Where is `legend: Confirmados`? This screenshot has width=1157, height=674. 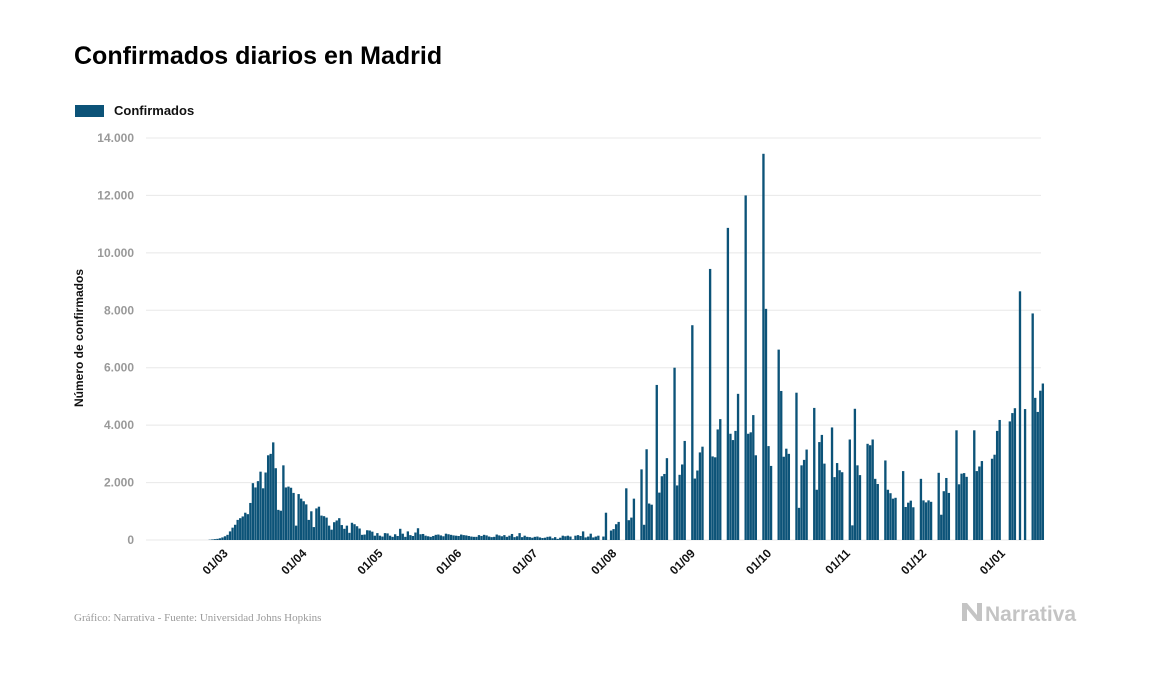 legend: Confirmados is located at coordinates (134, 110).